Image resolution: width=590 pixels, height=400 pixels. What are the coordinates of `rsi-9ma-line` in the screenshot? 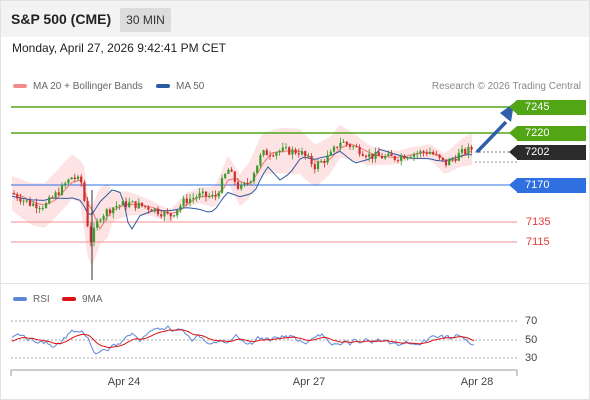 It's located at (243, 338).